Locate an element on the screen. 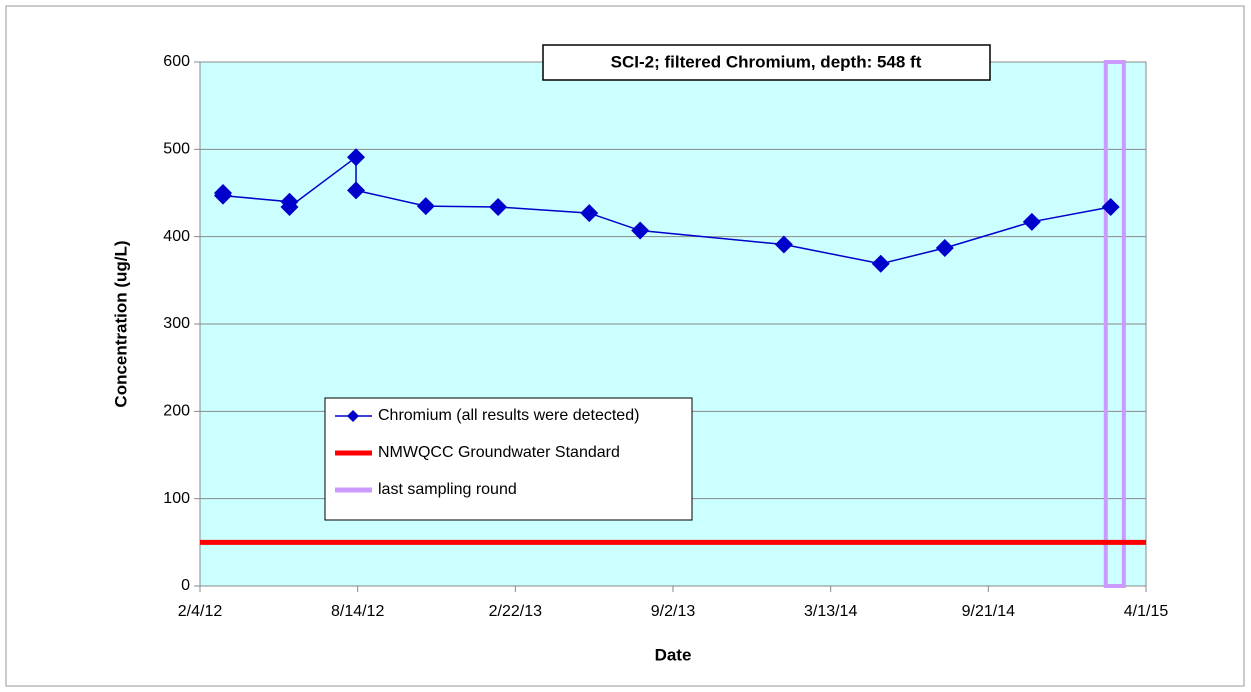  x-tick-label: 3/13/14 is located at coordinates (830, 611).